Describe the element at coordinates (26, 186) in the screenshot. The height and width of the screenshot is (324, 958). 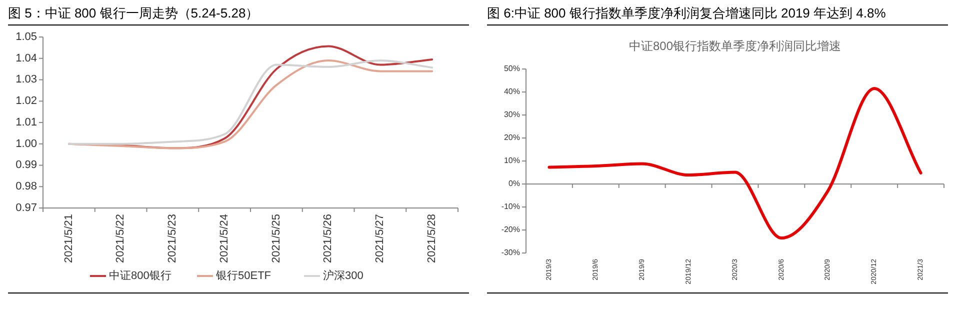
I see `y-tick-label: 0.98` at that location.